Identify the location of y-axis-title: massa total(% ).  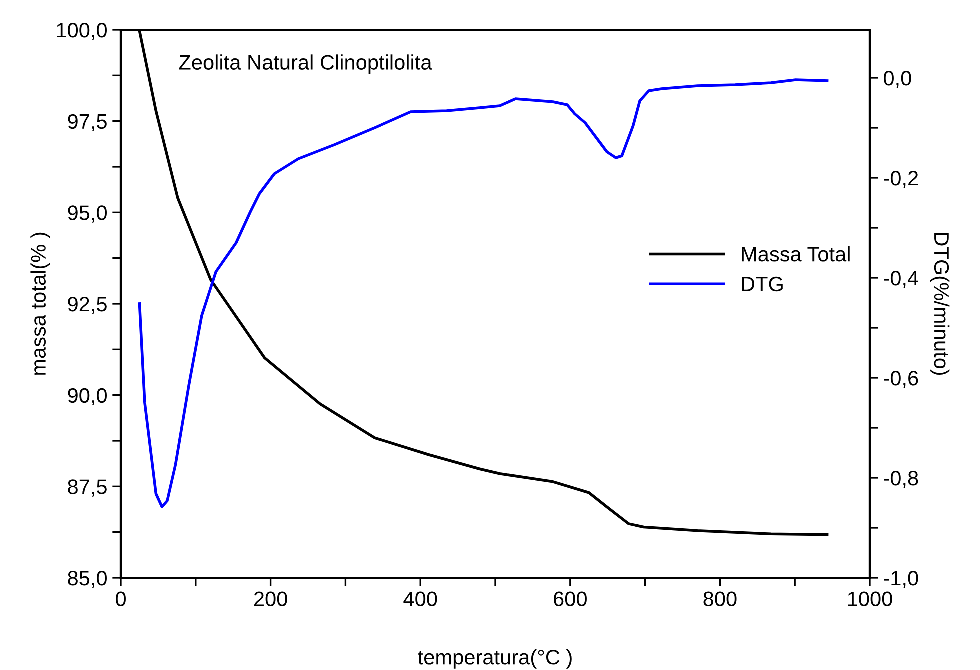
(40, 303).